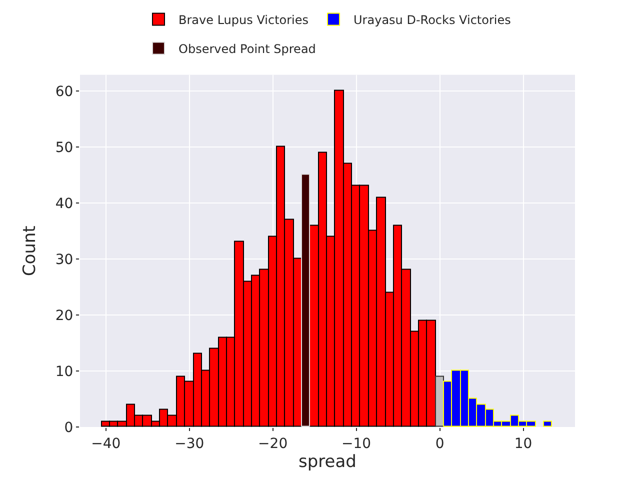 The image size is (640, 480). I want to click on x-tick-label: 10, so click(523, 444).